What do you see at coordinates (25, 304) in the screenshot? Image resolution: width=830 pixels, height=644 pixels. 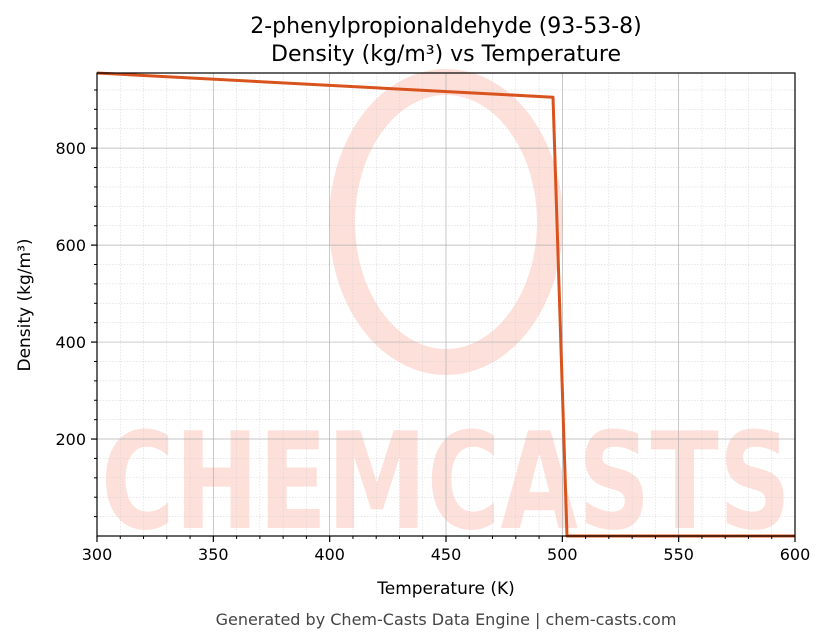 I see `y-axis-label: Density (kg/m³)` at bounding box center [25, 304].